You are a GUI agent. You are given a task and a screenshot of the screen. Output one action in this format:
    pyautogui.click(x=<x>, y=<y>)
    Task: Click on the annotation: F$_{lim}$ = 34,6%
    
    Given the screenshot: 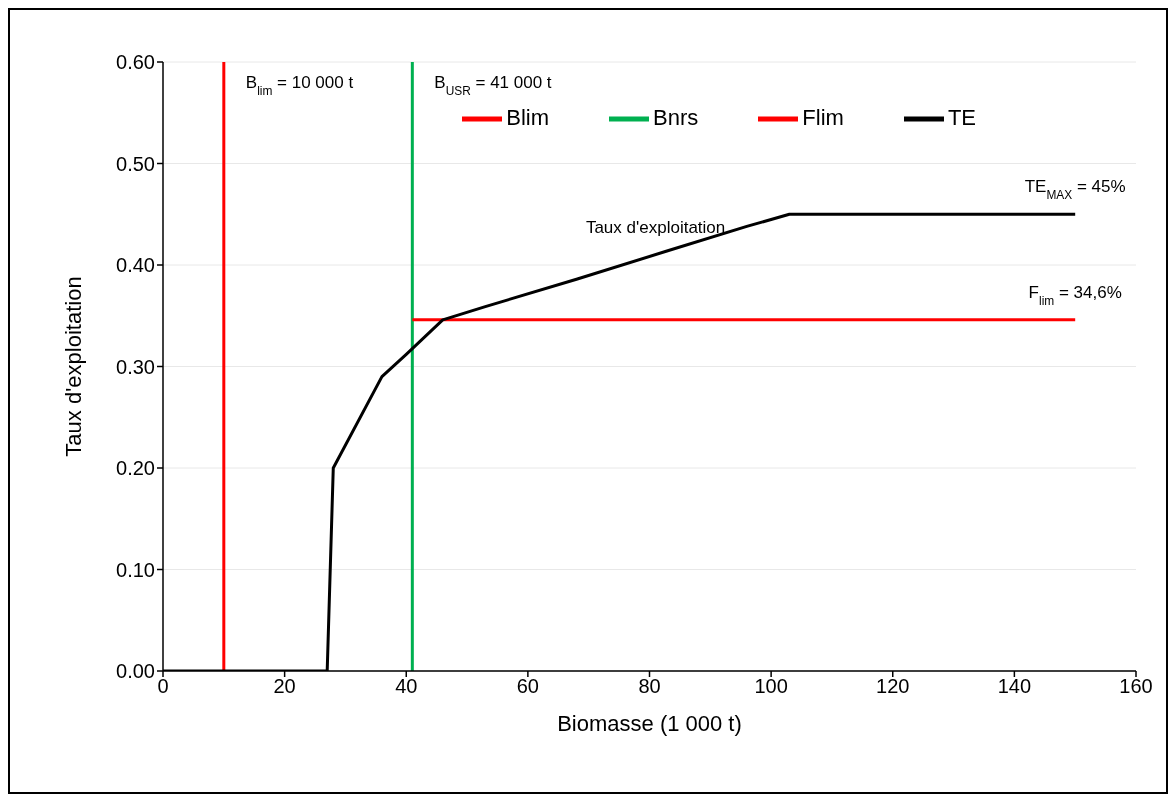 What is the action you would take?
    pyautogui.click(x=1075, y=295)
    